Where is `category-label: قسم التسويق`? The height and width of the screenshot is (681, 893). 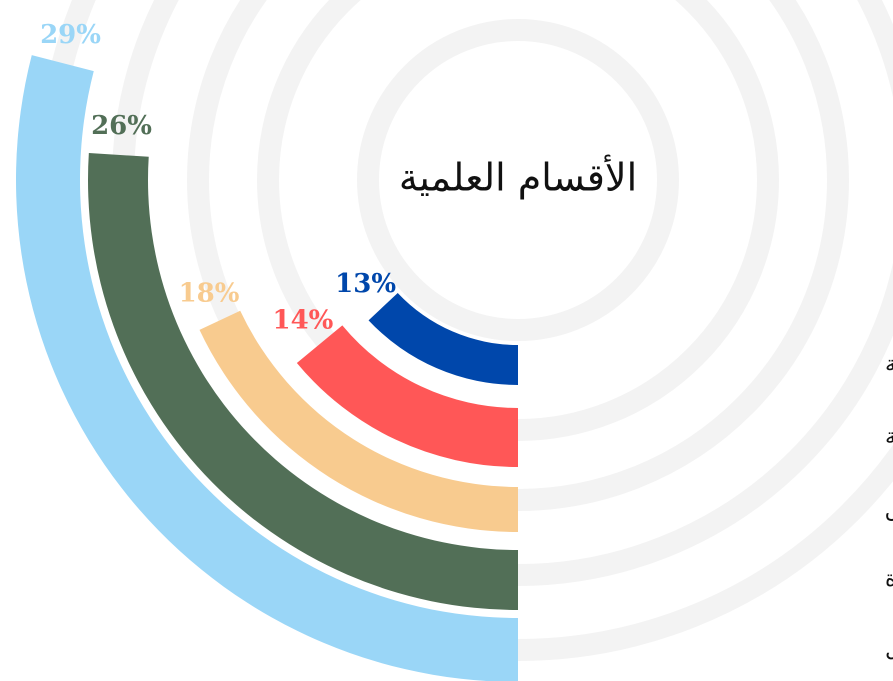 category-label: قسم التسويق is located at coordinates (889, 509).